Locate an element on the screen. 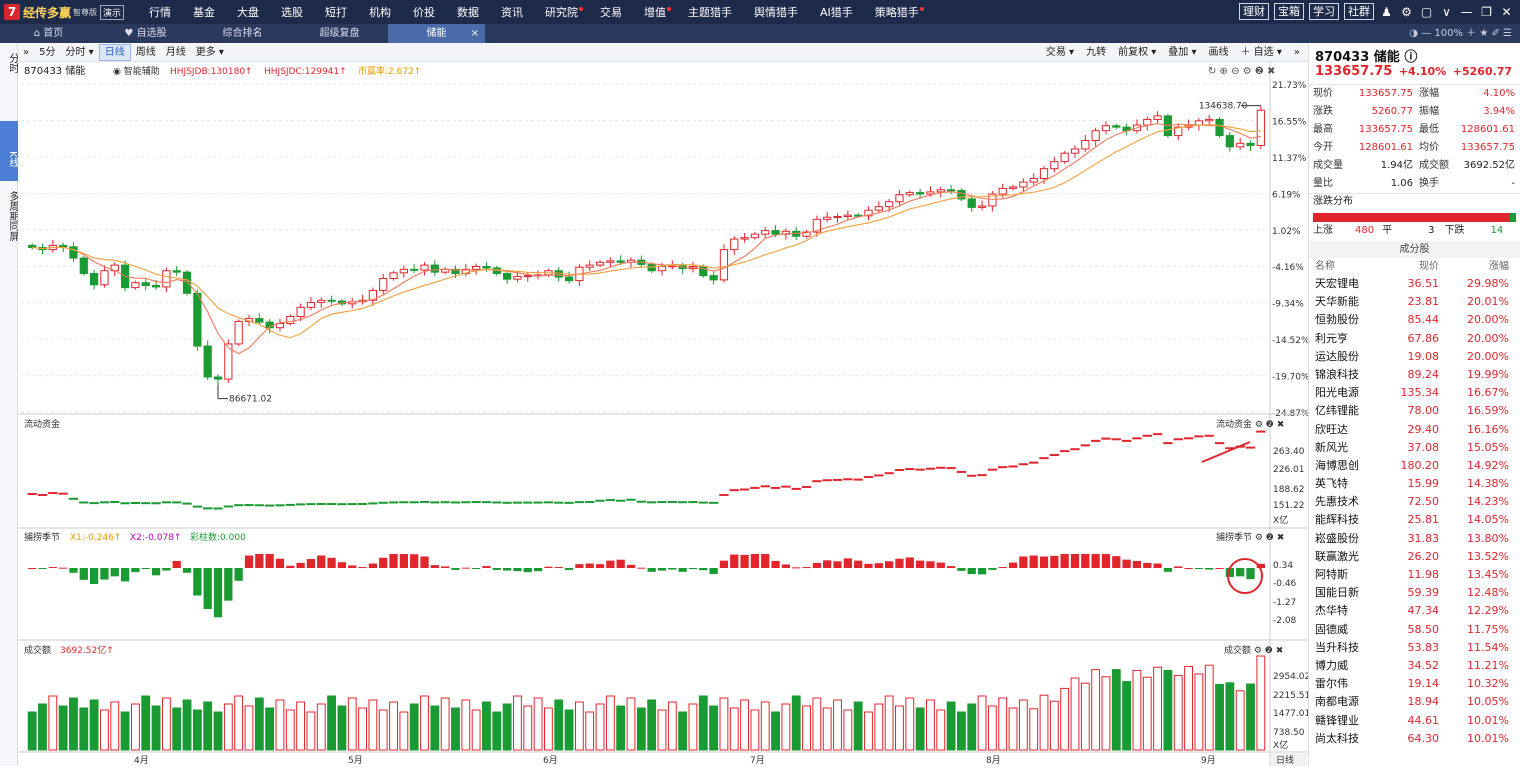 This screenshot has width=1520, height=769. view-multi-period: 多周期同屏 is located at coordinates (12, 216).